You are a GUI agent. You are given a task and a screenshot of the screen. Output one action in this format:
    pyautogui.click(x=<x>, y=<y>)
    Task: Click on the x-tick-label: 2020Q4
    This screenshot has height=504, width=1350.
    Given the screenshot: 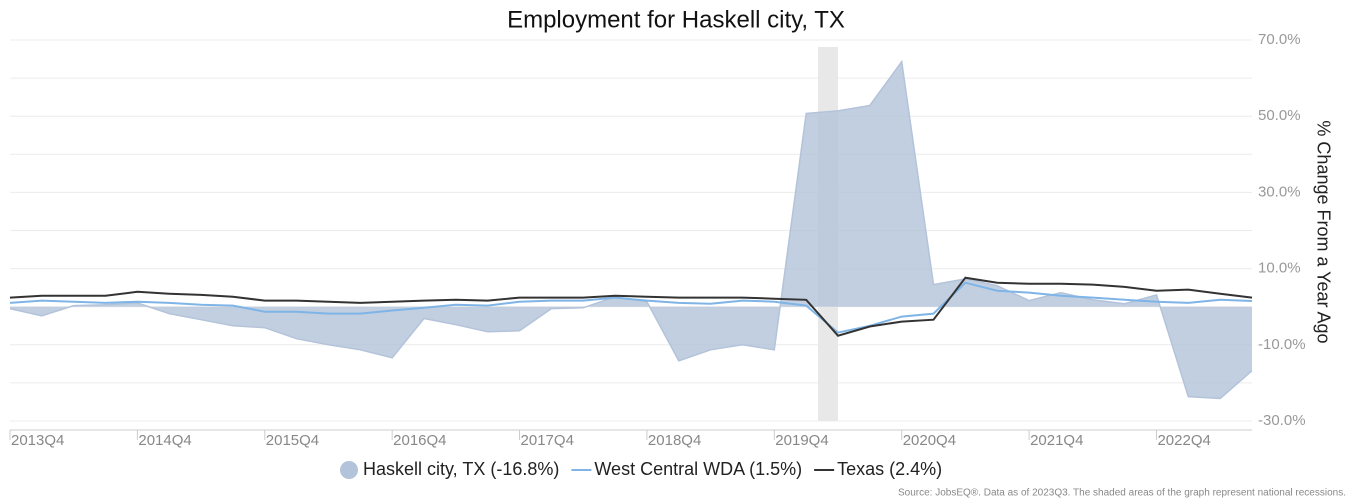 What is the action you would take?
    pyautogui.click(x=929, y=440)
    